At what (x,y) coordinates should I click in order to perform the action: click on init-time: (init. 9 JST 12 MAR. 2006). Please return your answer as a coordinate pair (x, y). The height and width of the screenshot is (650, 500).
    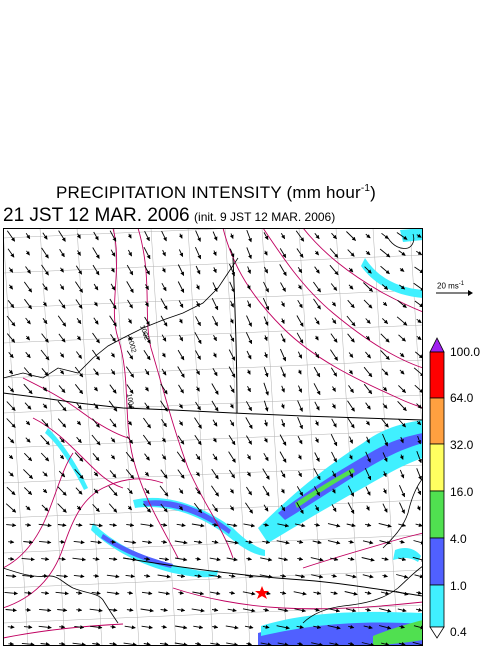
    Looking at the image, I should click on (265, 217).